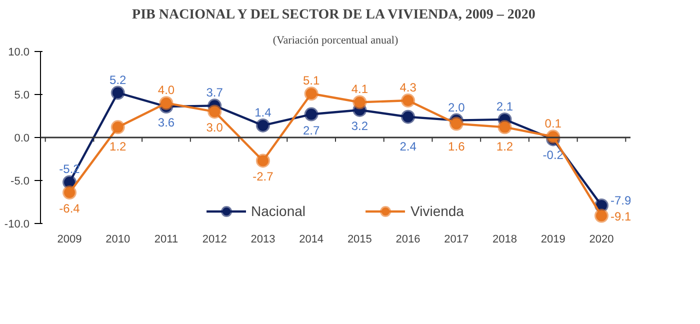 Image resolution: width=700 pixels, height=324 pixels. Describe the element at coordinates (69, 209) in the screenshot. I see `data-label: -6.4` at that location.